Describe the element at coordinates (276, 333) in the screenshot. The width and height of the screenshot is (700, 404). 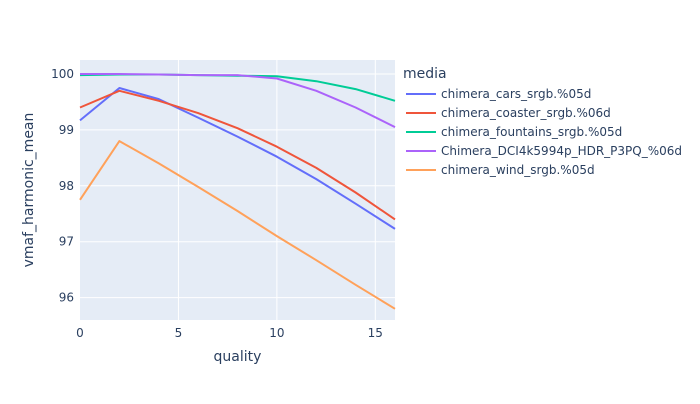
I see `x-tick-label: 10` at that location.